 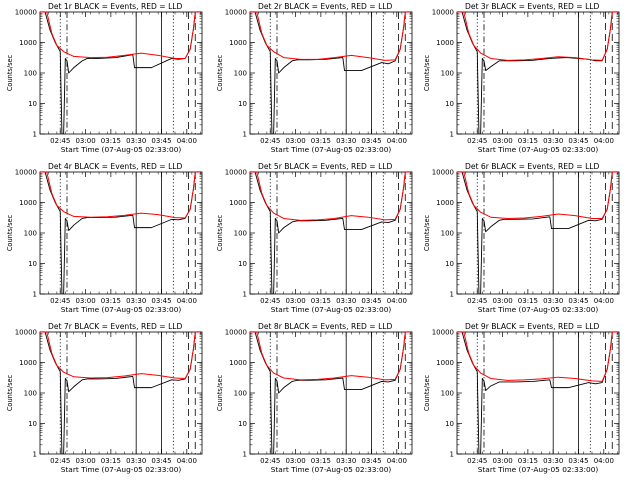 What do you see at coordinates (325, 166) in the screenshot?
I see `chart-title: Det 5r BLACK = Events, RED = LLD` at bounding box center [325, 166].